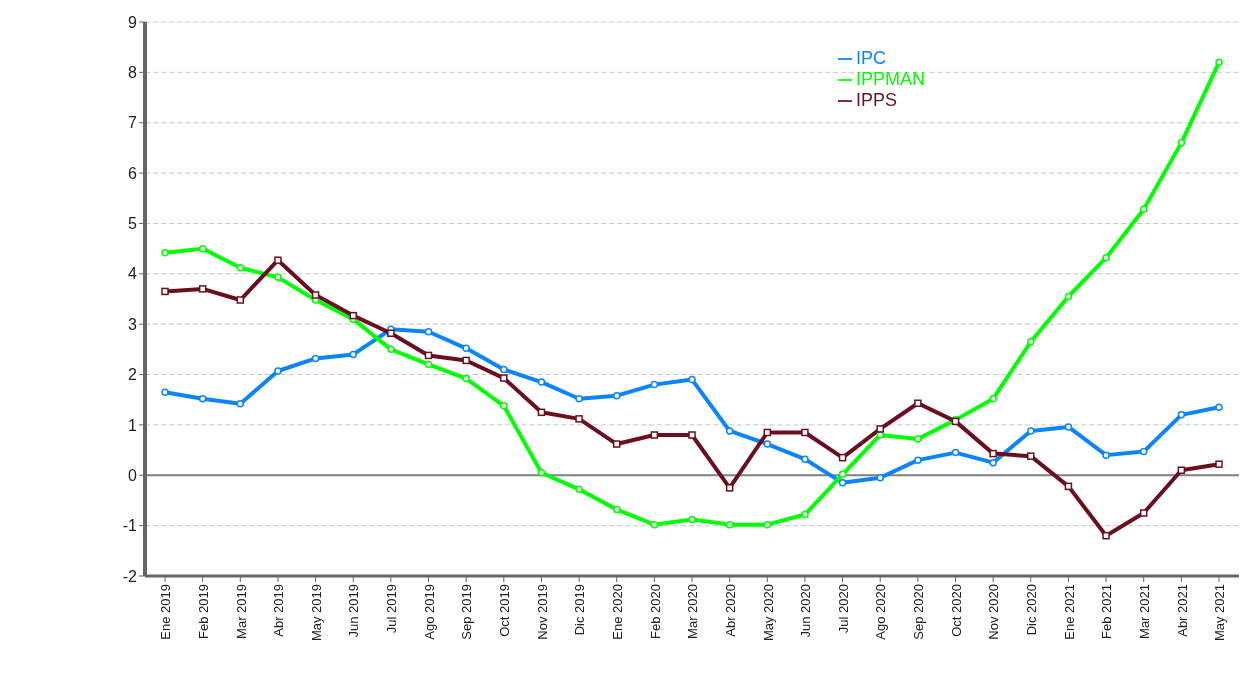 Image resolution: width=1255 pixels, height=679 pixels. Describe the element at coordinates (768, 613) in the screenshot. I see `x-tick-label: May 2020` at that location.